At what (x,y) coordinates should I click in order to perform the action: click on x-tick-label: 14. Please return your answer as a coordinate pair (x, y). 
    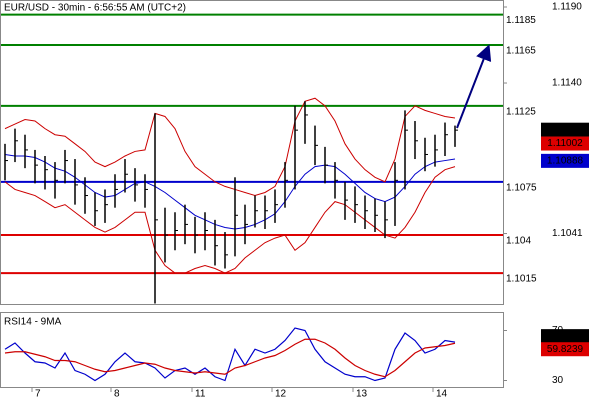
    Looking at the image, I should click on (442, 394).